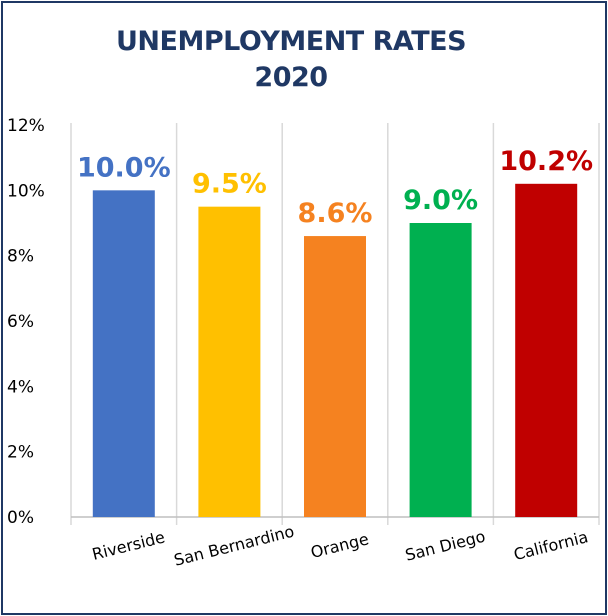 Image resolution: width=608 pixels, height=616 pixels. What do you see at coordinates (20, 453) in the screenshot?
I see `y-tick-label: 2%` at bounding box center [20, 453].